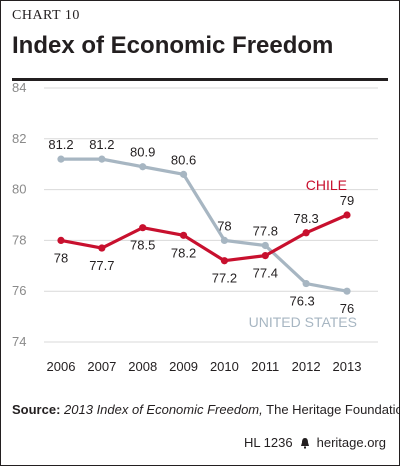 This screenshot has height=466, width=400. I want to click on y-axis-ticks: 74 76 78 80 82 84, so click(19, 214).